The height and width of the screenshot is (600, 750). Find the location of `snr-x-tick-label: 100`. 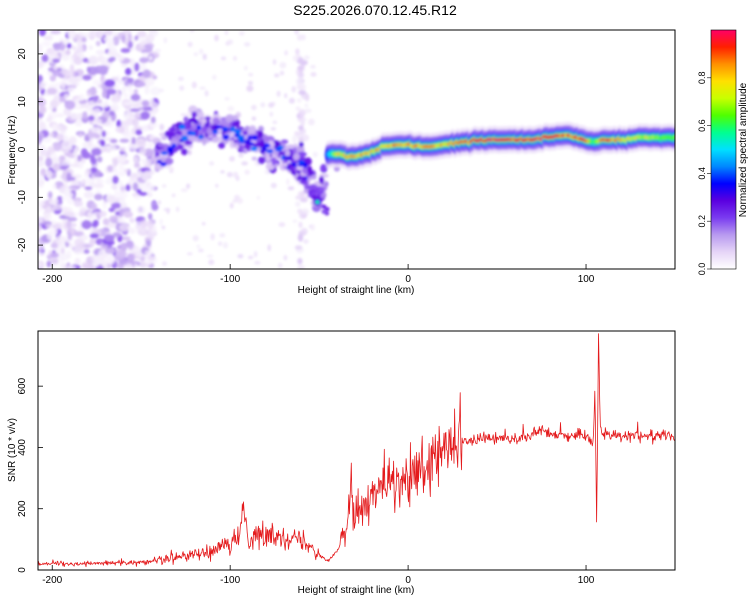

snr-x-tick-label: 100 is located at coordinates (586, 580).